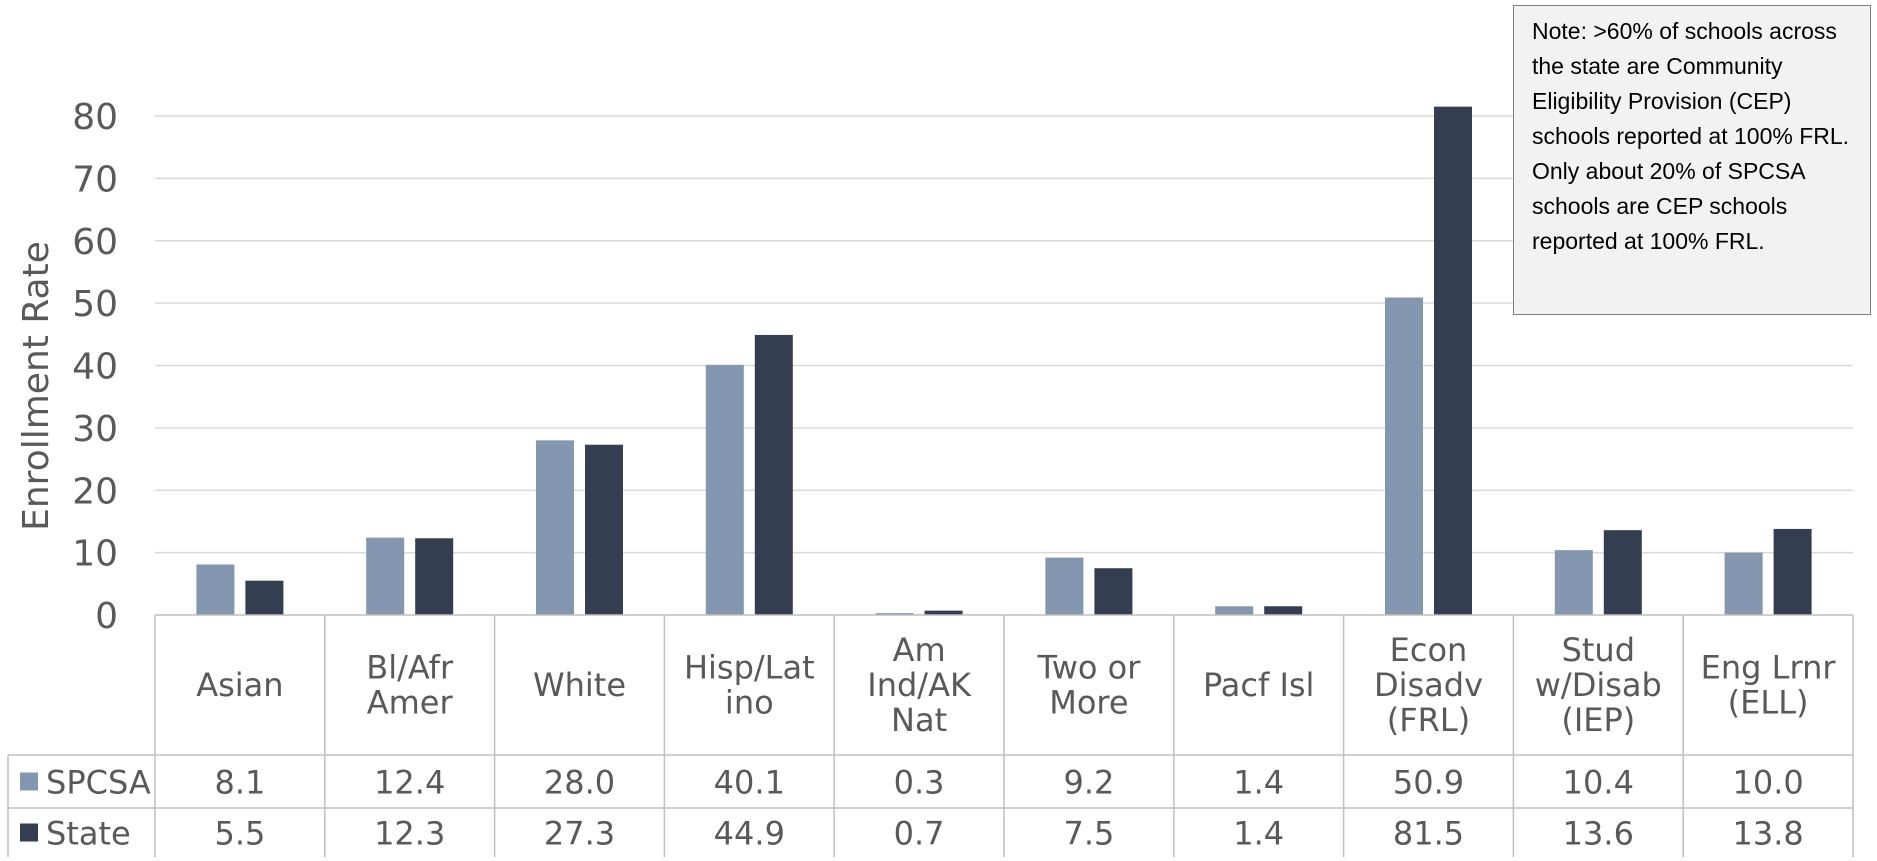  What do you see at coordinates (95, 179) in the screenshot?
I see `y-tick-label: 70` at bounding box center [95, 179].